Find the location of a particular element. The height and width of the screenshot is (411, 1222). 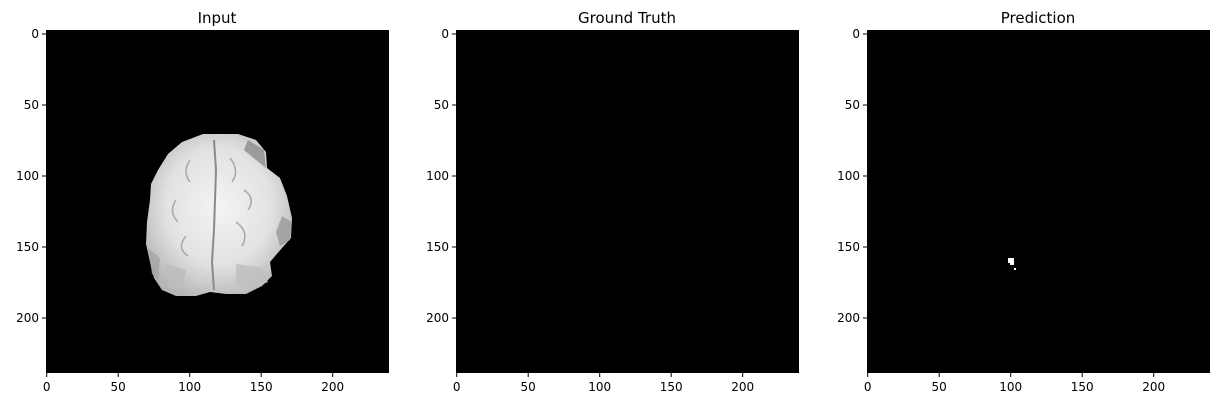

sulci is located at coordinates (211, 207).